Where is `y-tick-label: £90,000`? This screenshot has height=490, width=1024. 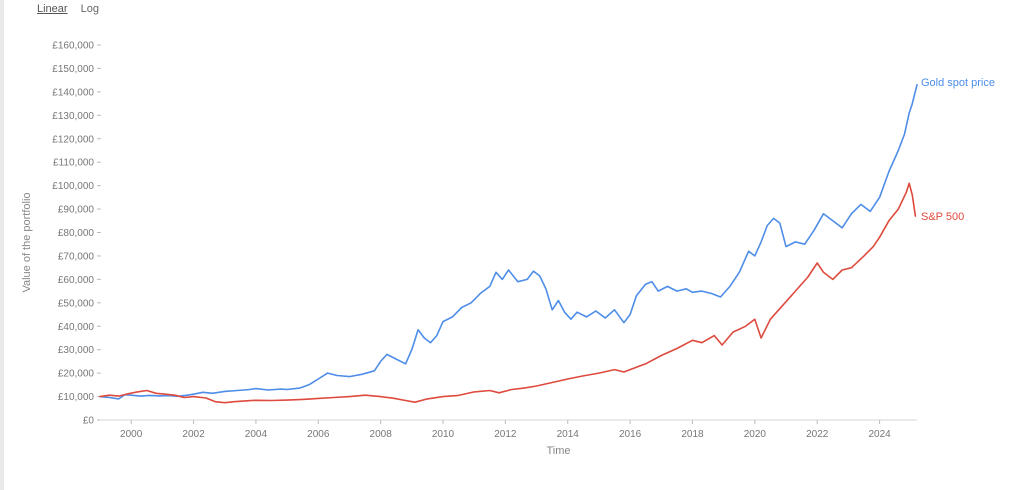 y-tick-label: £90,000 is located at coordinates (76, 210).